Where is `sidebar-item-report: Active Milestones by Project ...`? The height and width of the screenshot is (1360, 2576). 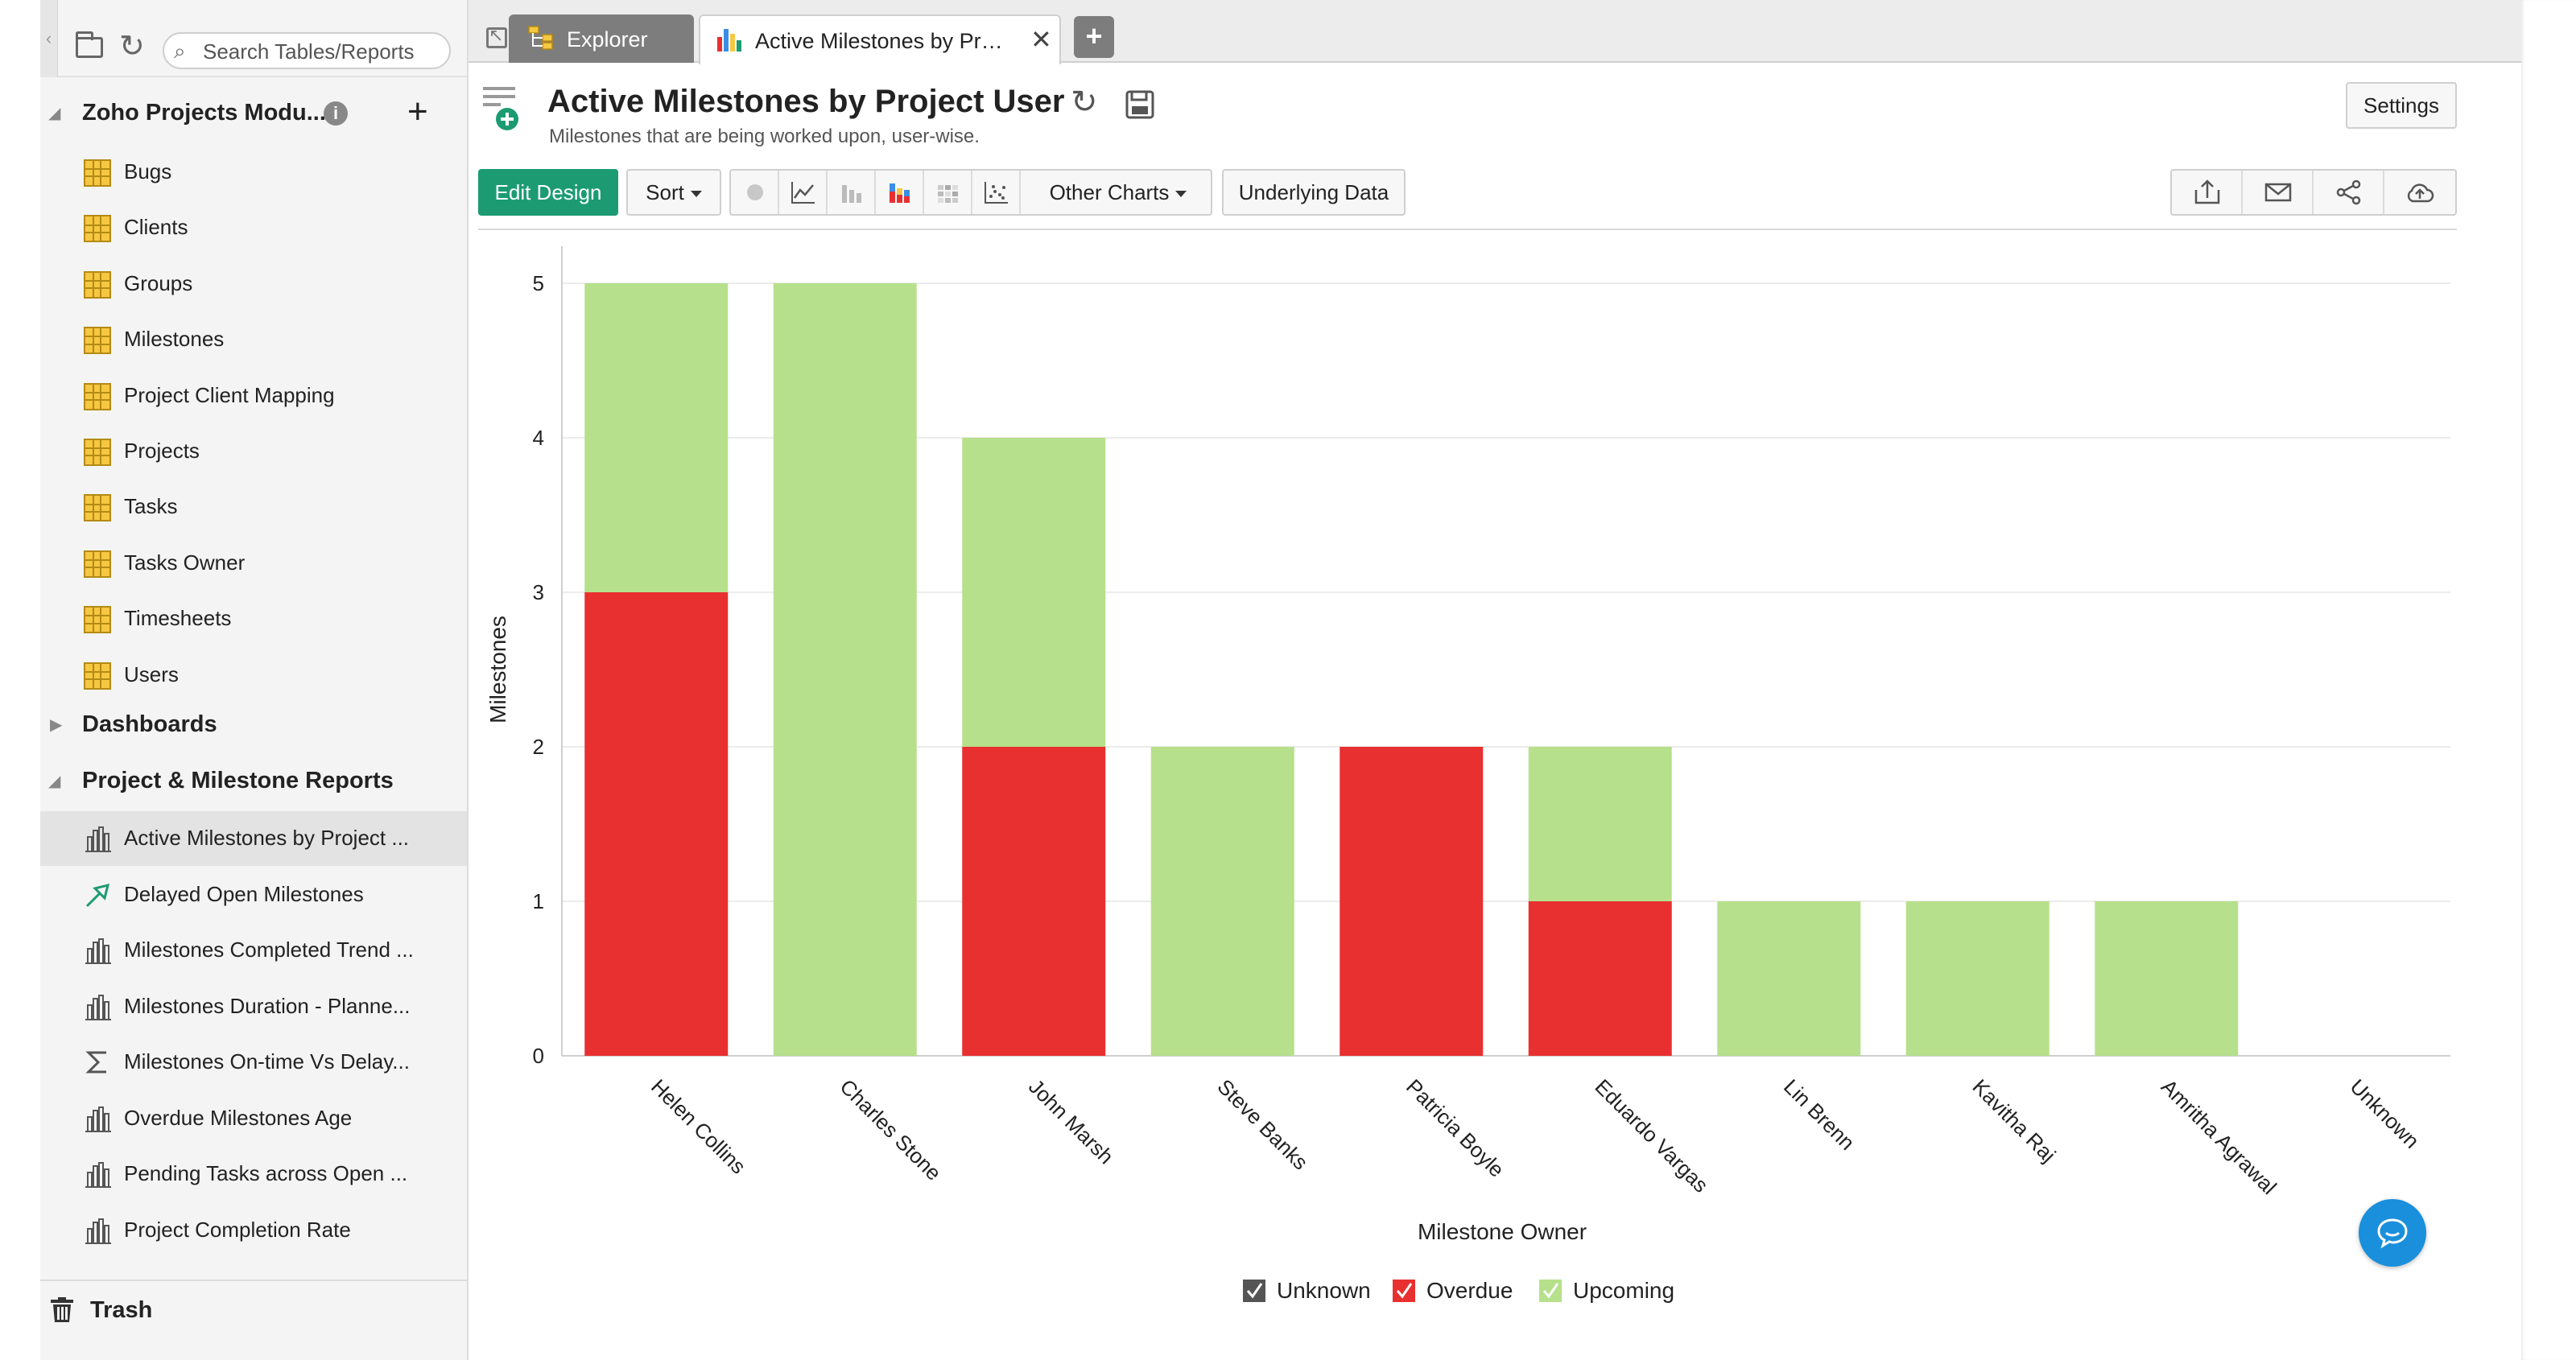
sidebar-item-report: Active Milestones by Project ... is located at coordinates (253, 839).